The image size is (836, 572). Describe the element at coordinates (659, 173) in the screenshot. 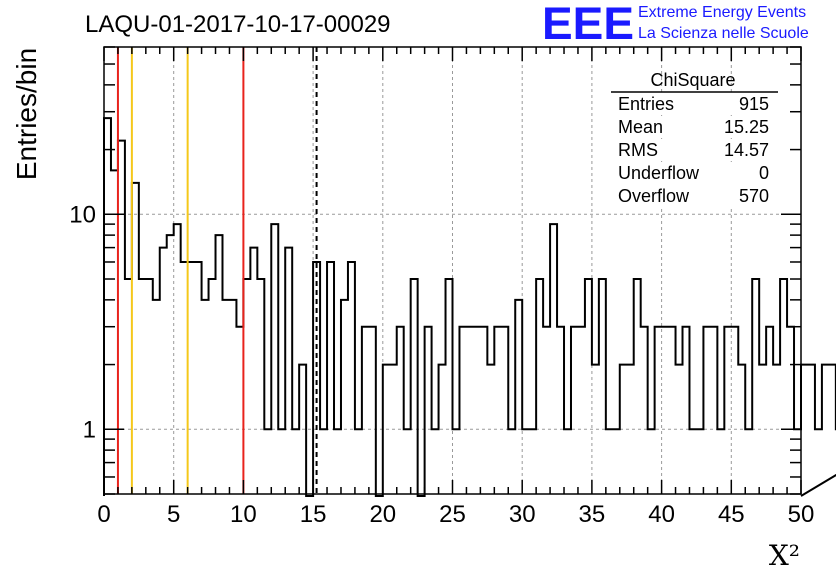

I see `stats-label: Underflow` at that location.